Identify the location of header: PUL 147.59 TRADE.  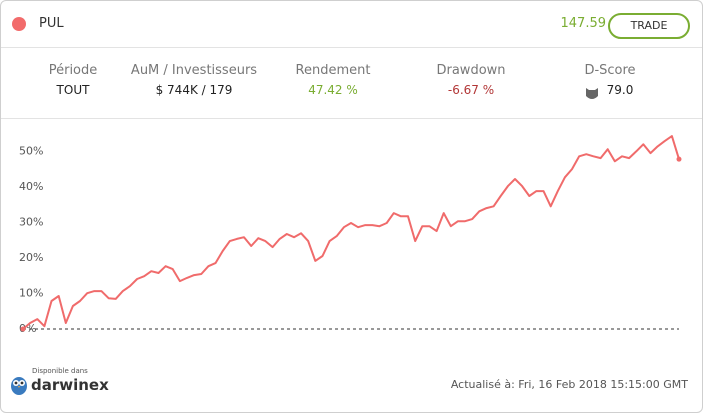
(351, 24).